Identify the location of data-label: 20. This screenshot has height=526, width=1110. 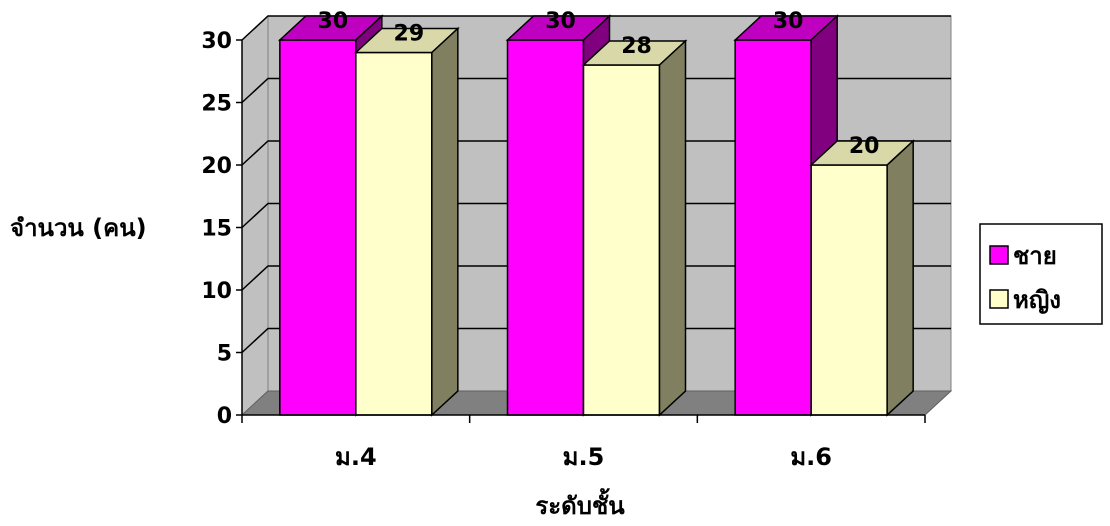
(864, 146).